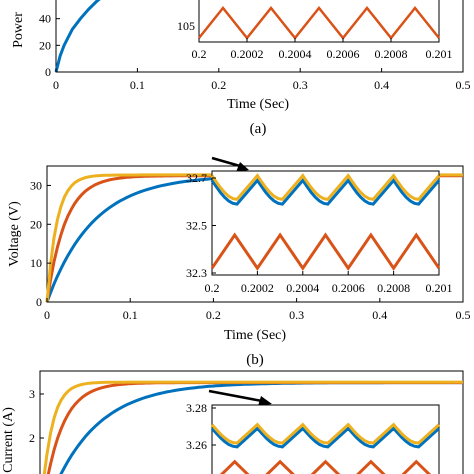  What do you see at coordinates (36, 185) in the screenshot?
I see `panel-b-y-tick-label: 30` at bounding box center [36, 185].